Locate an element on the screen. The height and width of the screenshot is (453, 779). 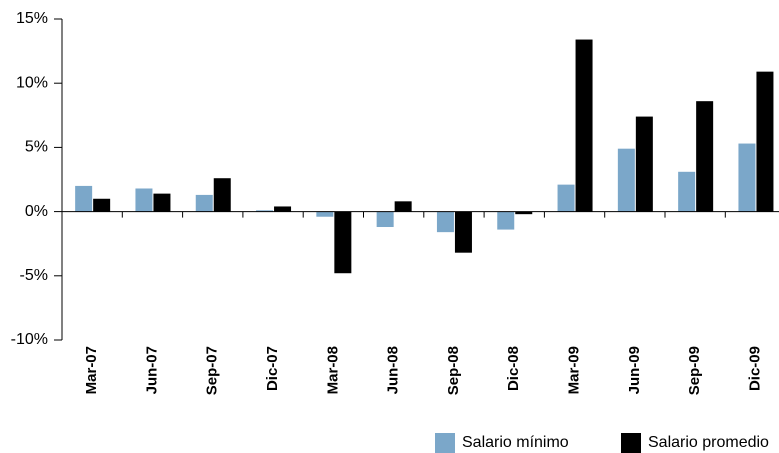
x-tick-label: Jun-07 is located at coordinates (151, 370).